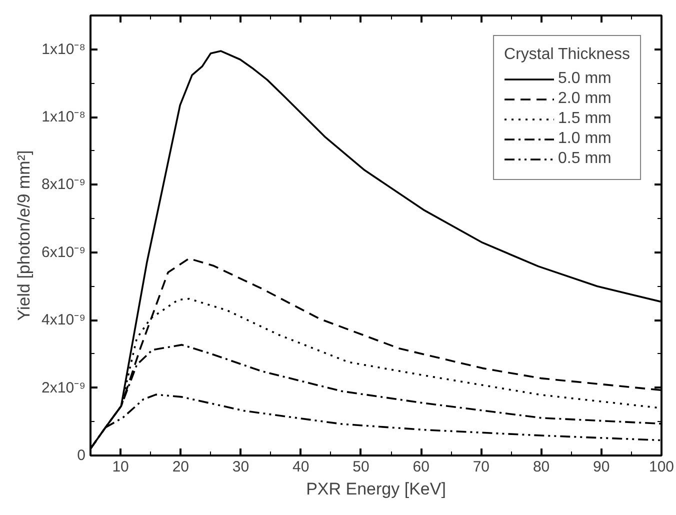  What do you see at coordinates (64, 252) in the screenshot?
I see `y-tick-label: 6x10⁻⁹` at bounding box center [64, 252].